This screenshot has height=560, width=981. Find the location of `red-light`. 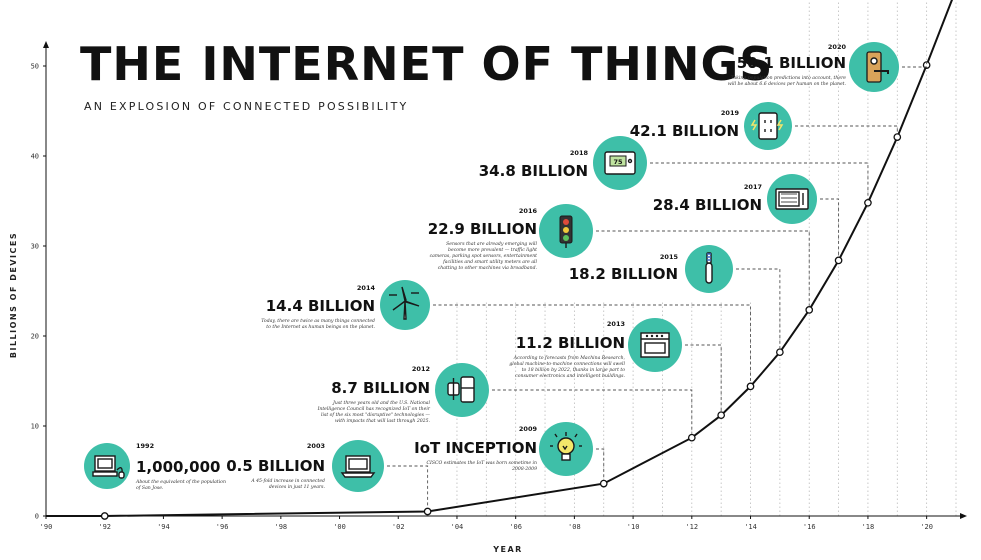

red-light is located at coordinates (566, 222).